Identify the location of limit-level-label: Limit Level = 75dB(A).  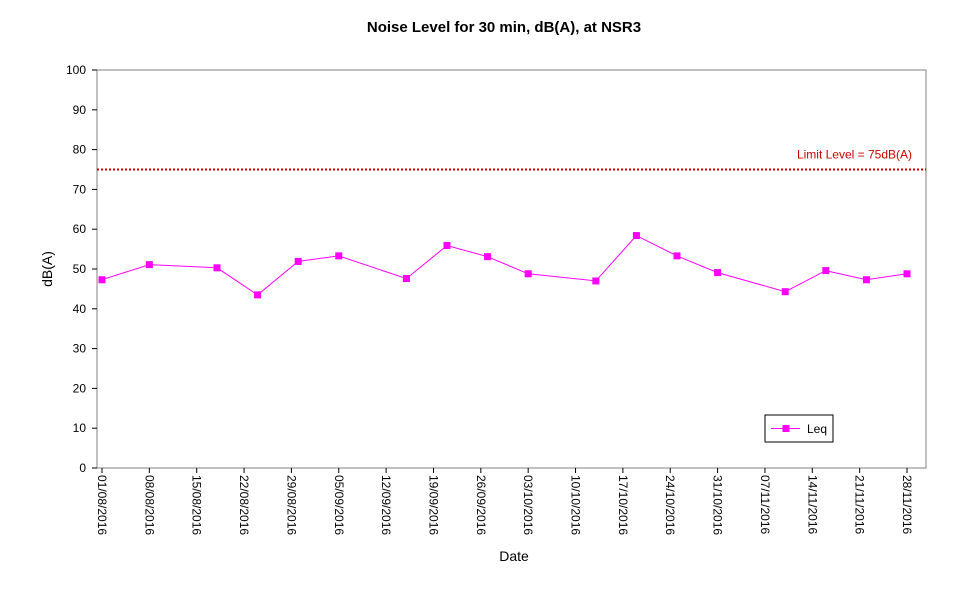
(854, 155).